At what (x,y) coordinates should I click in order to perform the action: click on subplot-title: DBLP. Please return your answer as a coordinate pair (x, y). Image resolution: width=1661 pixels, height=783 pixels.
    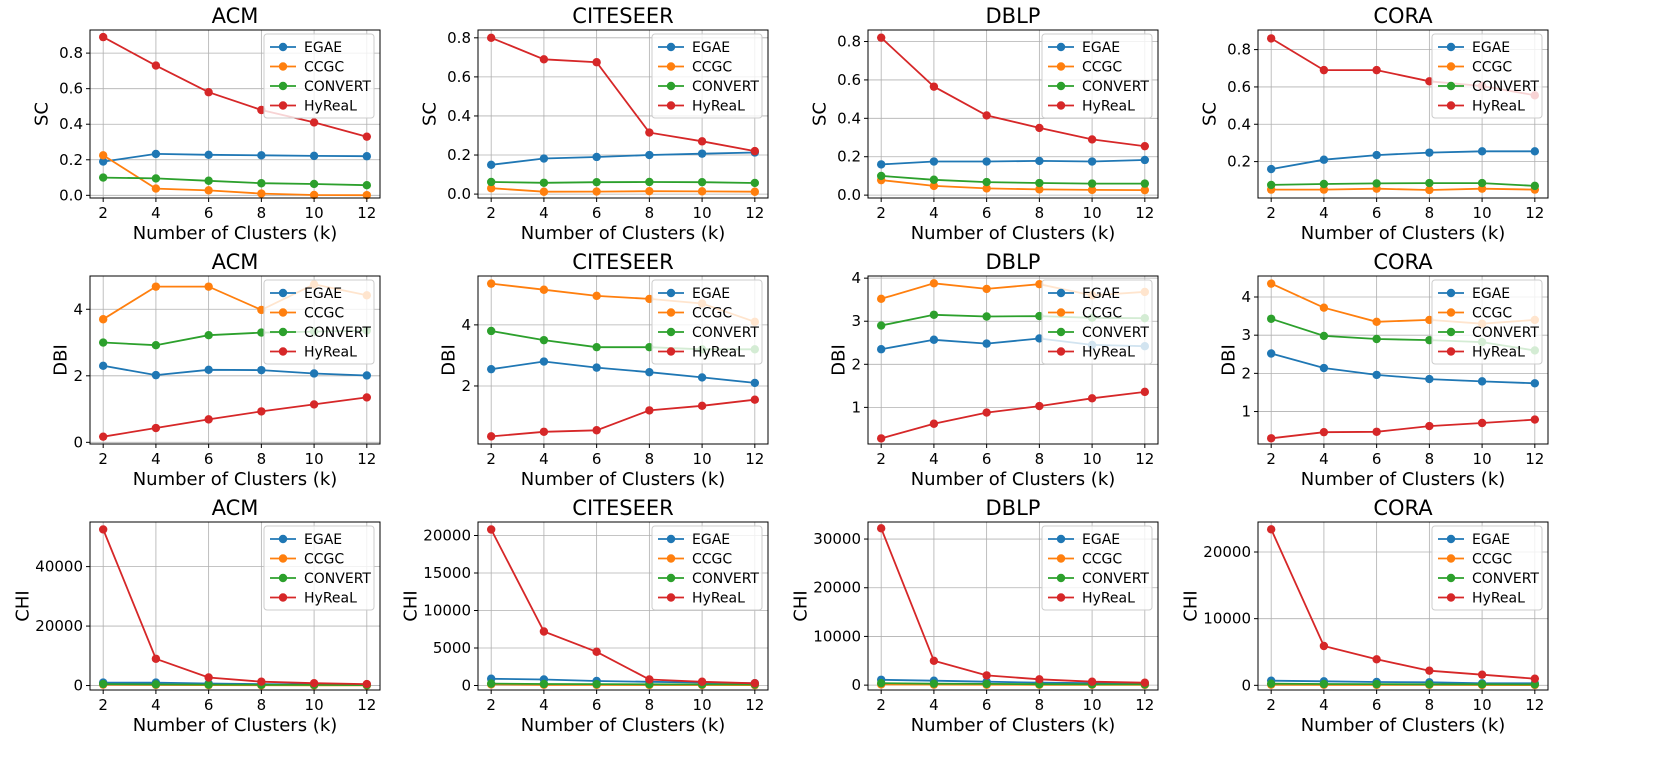
    Looking at the image, I should click on (1013, 508).